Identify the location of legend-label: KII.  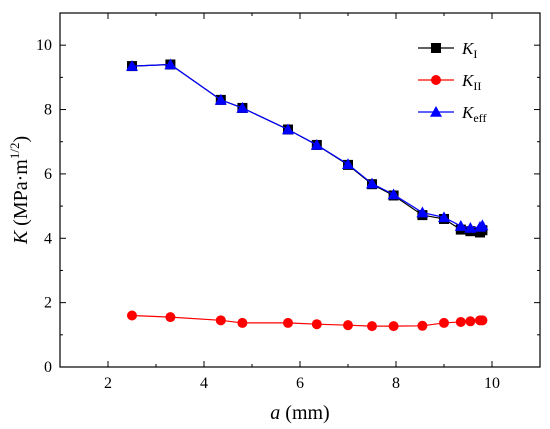
(471, 82).